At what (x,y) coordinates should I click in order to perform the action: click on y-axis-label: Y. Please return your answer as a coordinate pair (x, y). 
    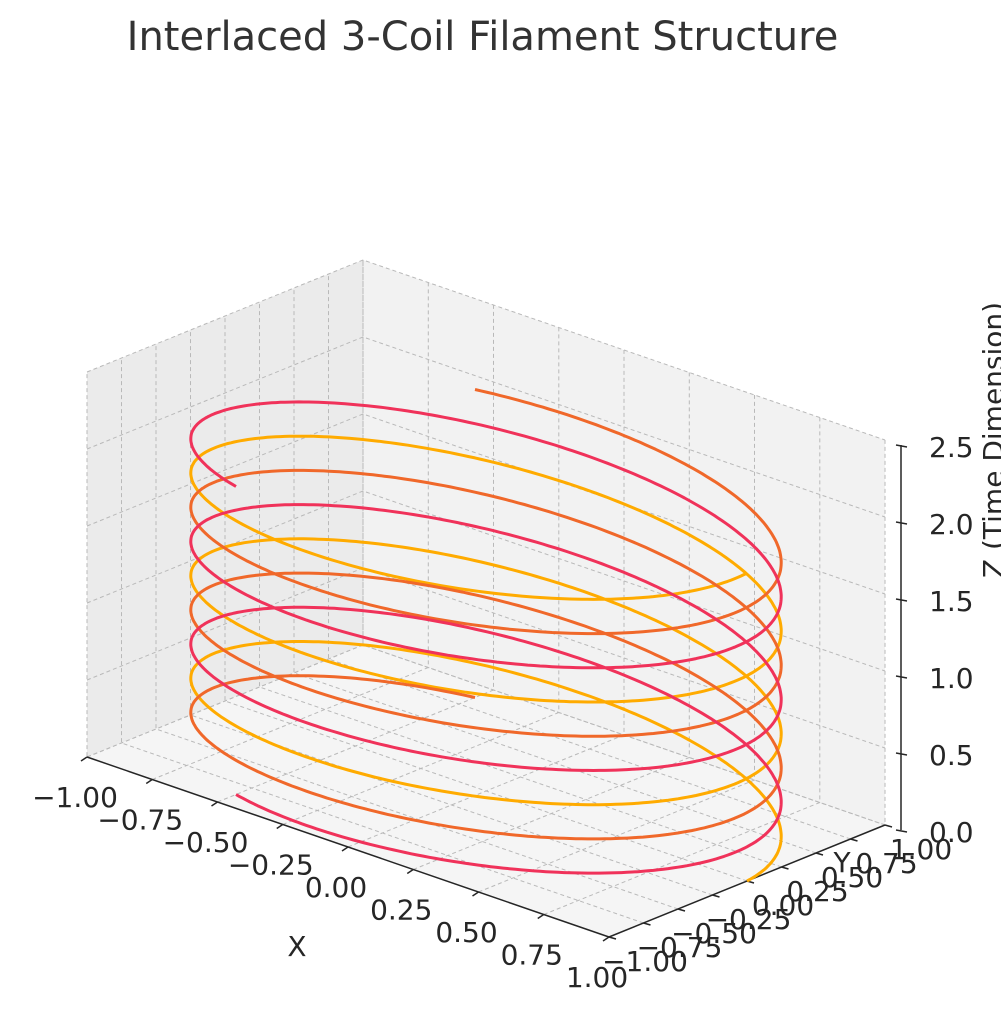
    Looking at the image, I should click on (841, 862).